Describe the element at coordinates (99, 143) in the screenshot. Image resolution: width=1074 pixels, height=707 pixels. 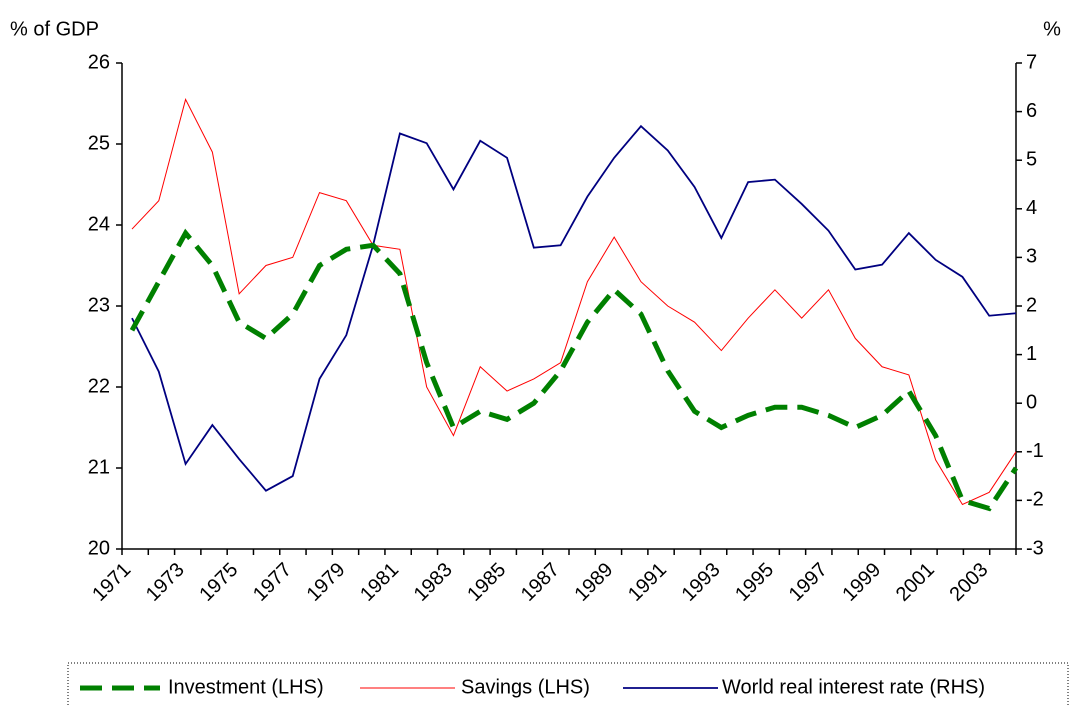
I see `y-tick-label: 25` at that location.